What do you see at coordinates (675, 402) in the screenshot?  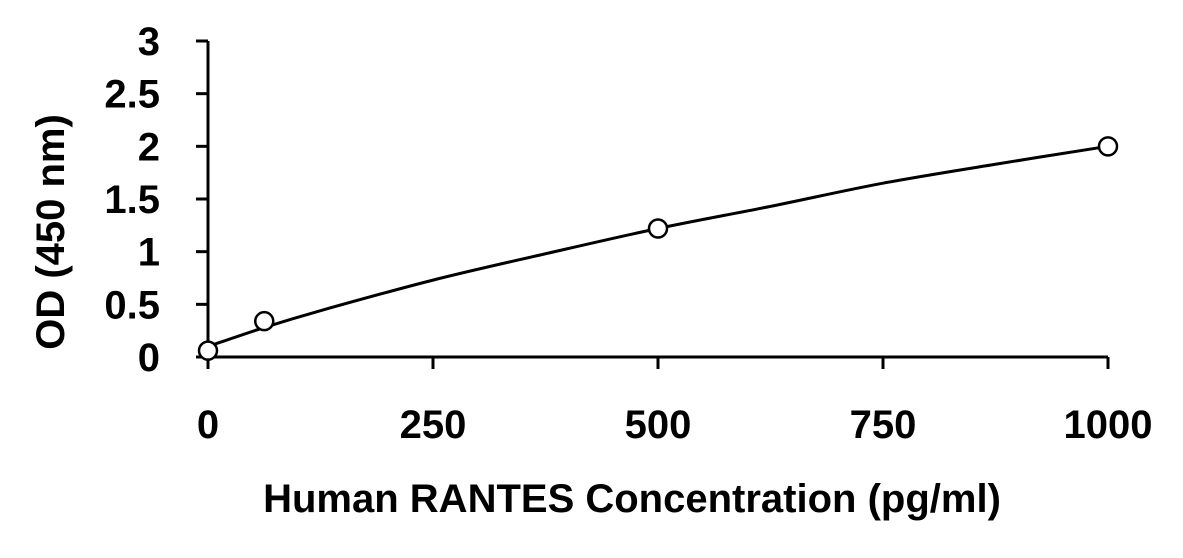 I see `x-ticks: 0 250 500 750 1000` at bounding box center [675, 402].